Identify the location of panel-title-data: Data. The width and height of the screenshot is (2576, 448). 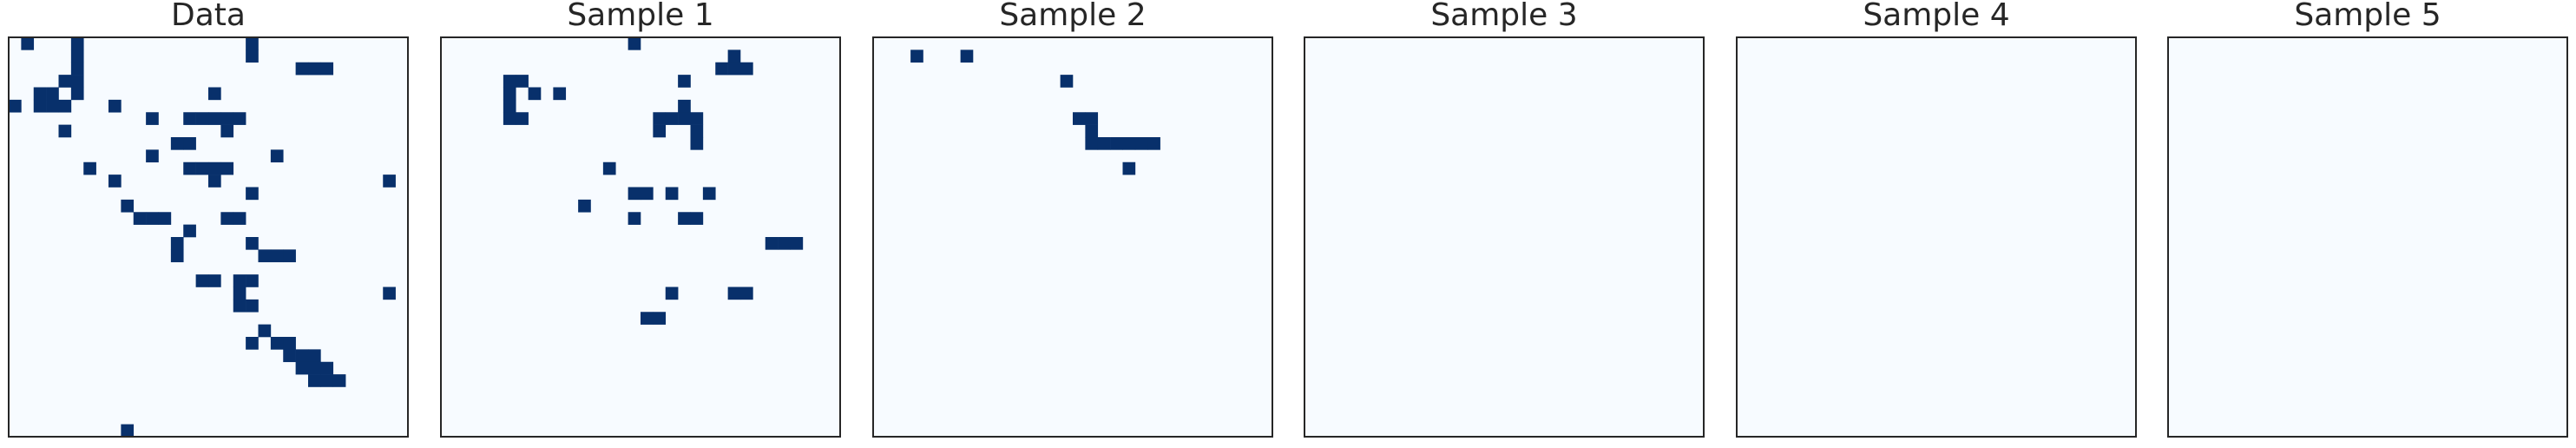
(208, 16).